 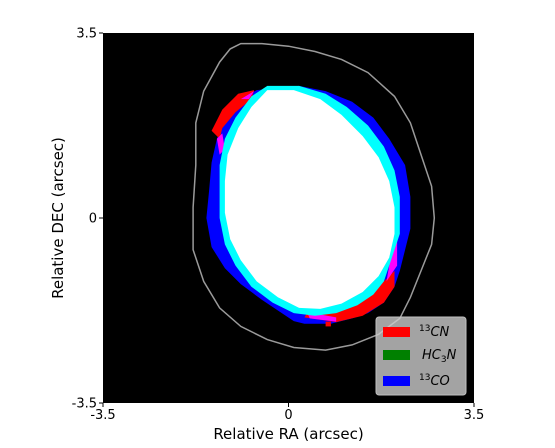 What do you see at coordinates (84, 404) in the screenshot?
I see `y-tick-label: -3.5` at bounding box center [84, 404].